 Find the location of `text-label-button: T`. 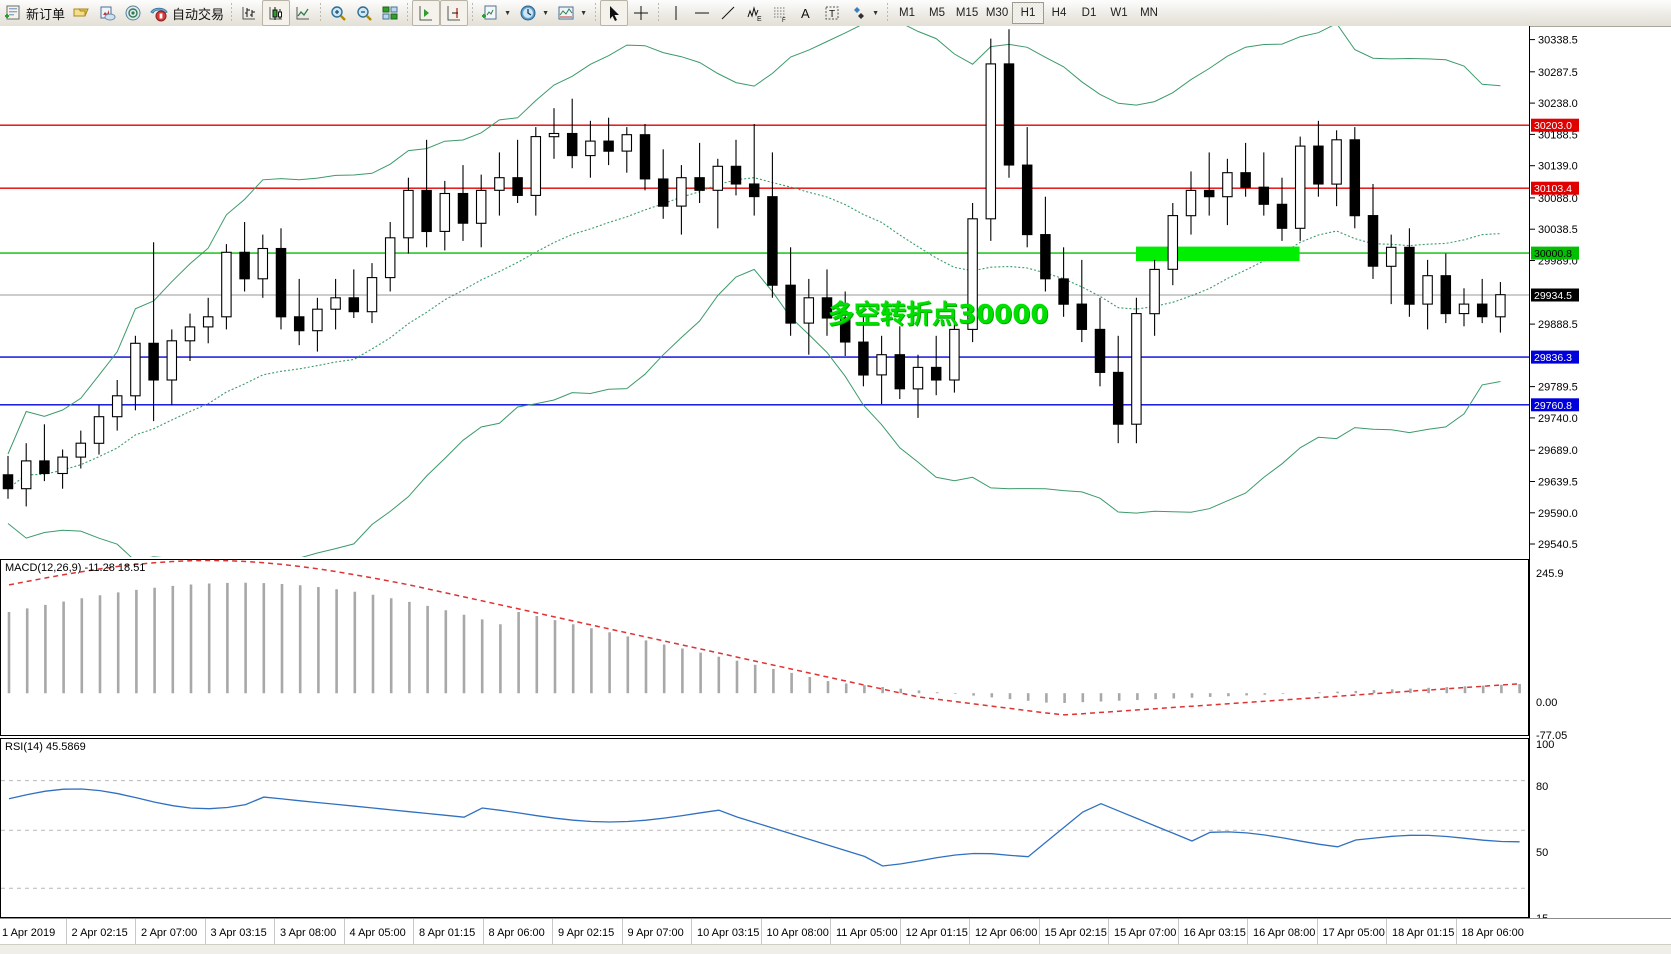

text-label-button: T is located at coordinates (832, 13).